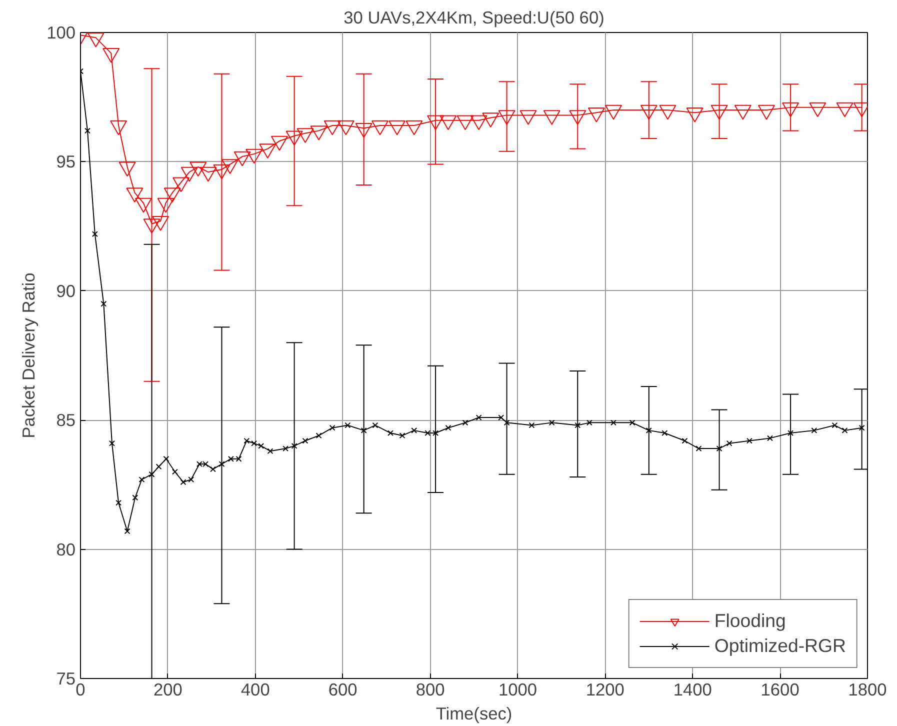 The height and width of the screenshot is (726, 897). Describe the element at coordinates (474, 18) in the screenshot. I see `chart-title: 30 UAVs,2X4Km, Speed:U(50 60)` at that location.